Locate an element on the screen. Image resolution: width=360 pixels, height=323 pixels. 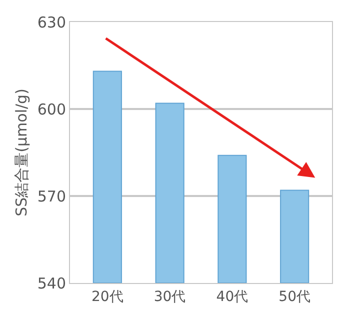
x-tick-label: 50代 is located at coordinates (294, 296).